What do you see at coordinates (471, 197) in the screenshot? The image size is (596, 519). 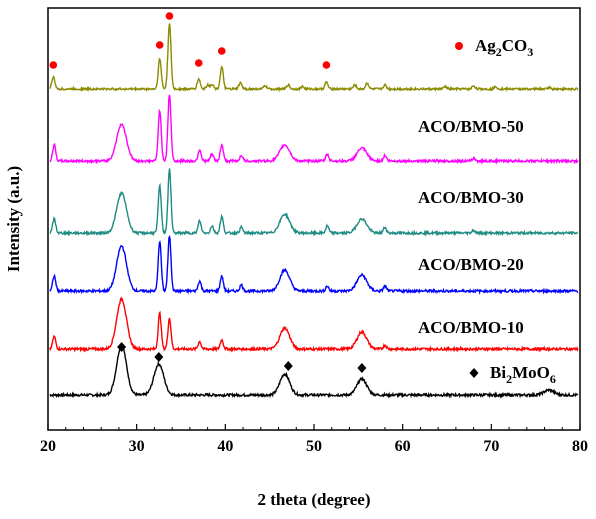 I see `series-label: ACO/BMO-30` at bounding box center [471, 197].